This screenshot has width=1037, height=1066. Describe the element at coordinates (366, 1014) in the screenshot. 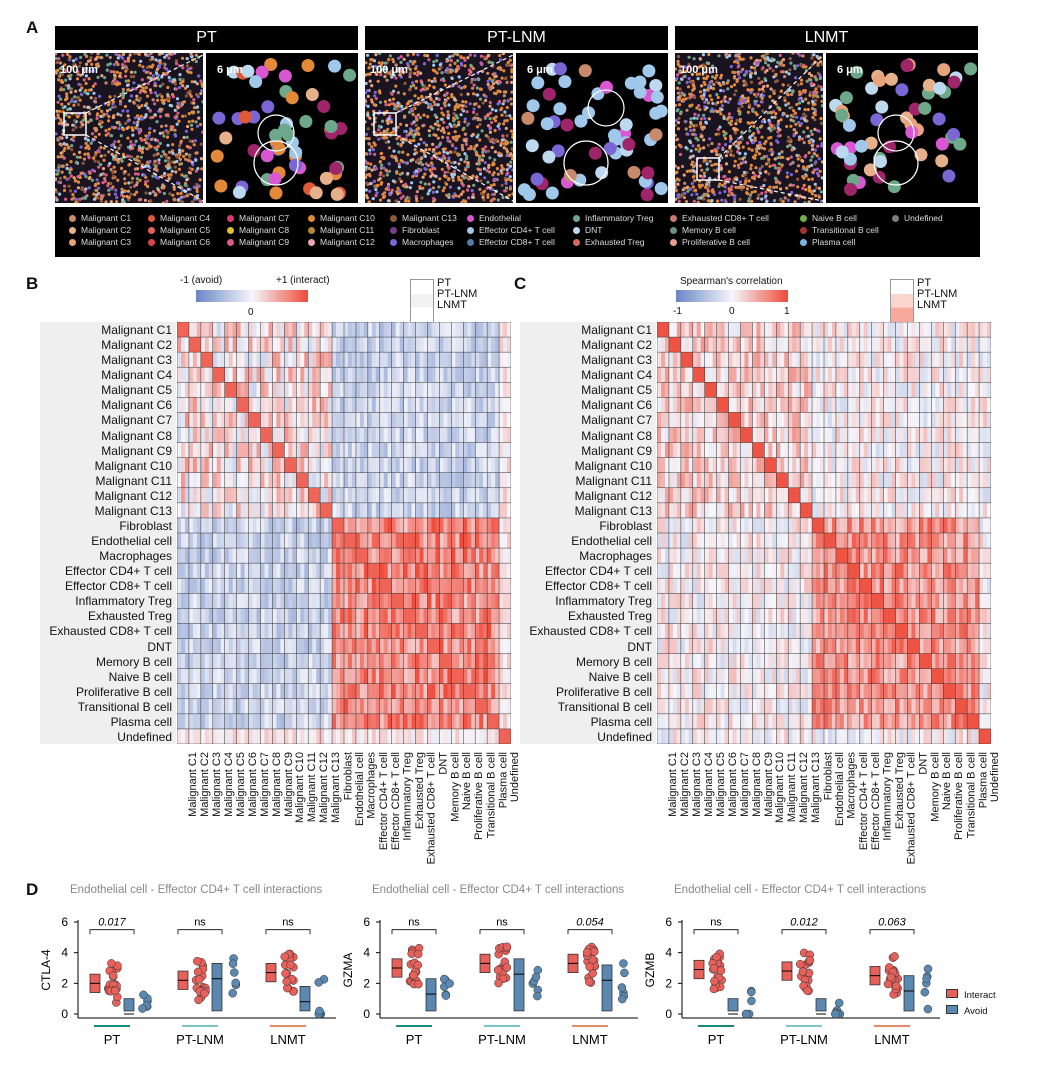

I see `y-tick: 0` at that location.